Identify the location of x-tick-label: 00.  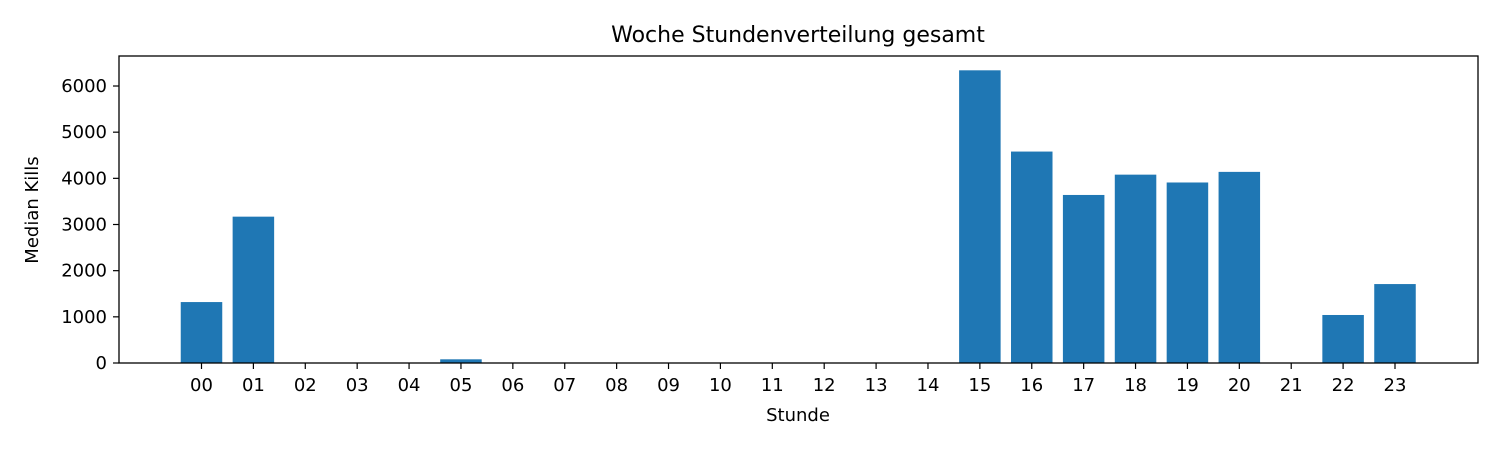
(201, 385).